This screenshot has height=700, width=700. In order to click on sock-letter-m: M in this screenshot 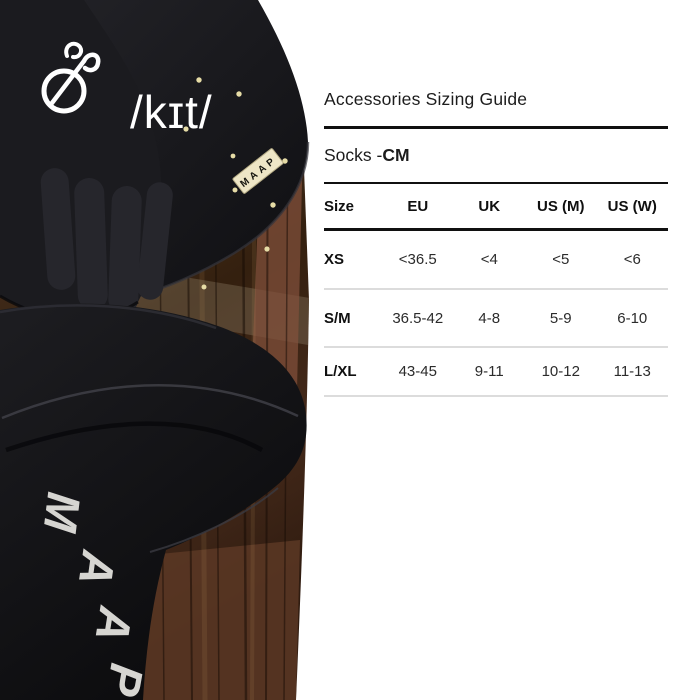, I will do `click(62, 512)`.